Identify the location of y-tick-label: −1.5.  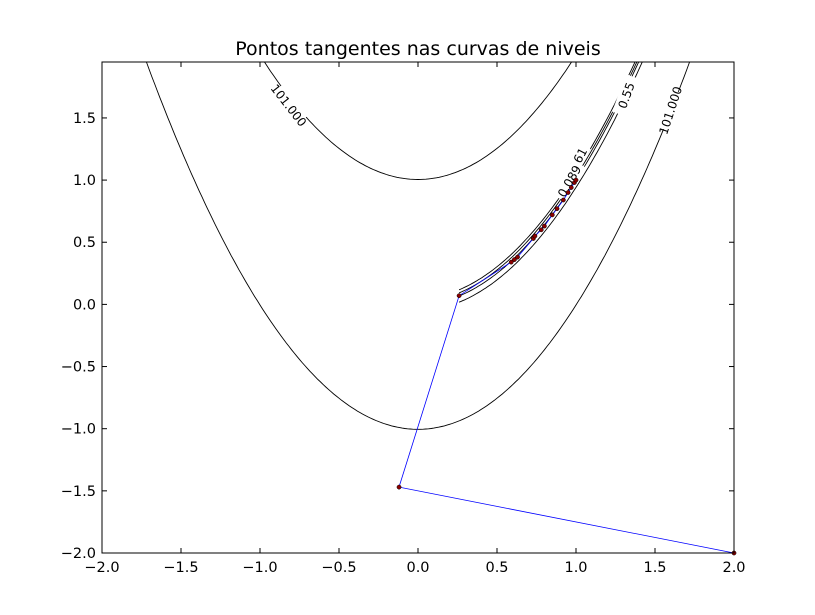
(78, 492).